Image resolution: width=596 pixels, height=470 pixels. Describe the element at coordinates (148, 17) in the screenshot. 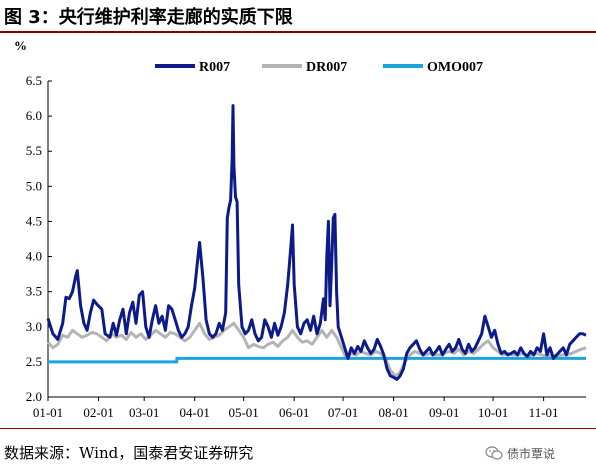

I see `figure-title: 图 3：央行维护利率走廊的实质下限` at that location.